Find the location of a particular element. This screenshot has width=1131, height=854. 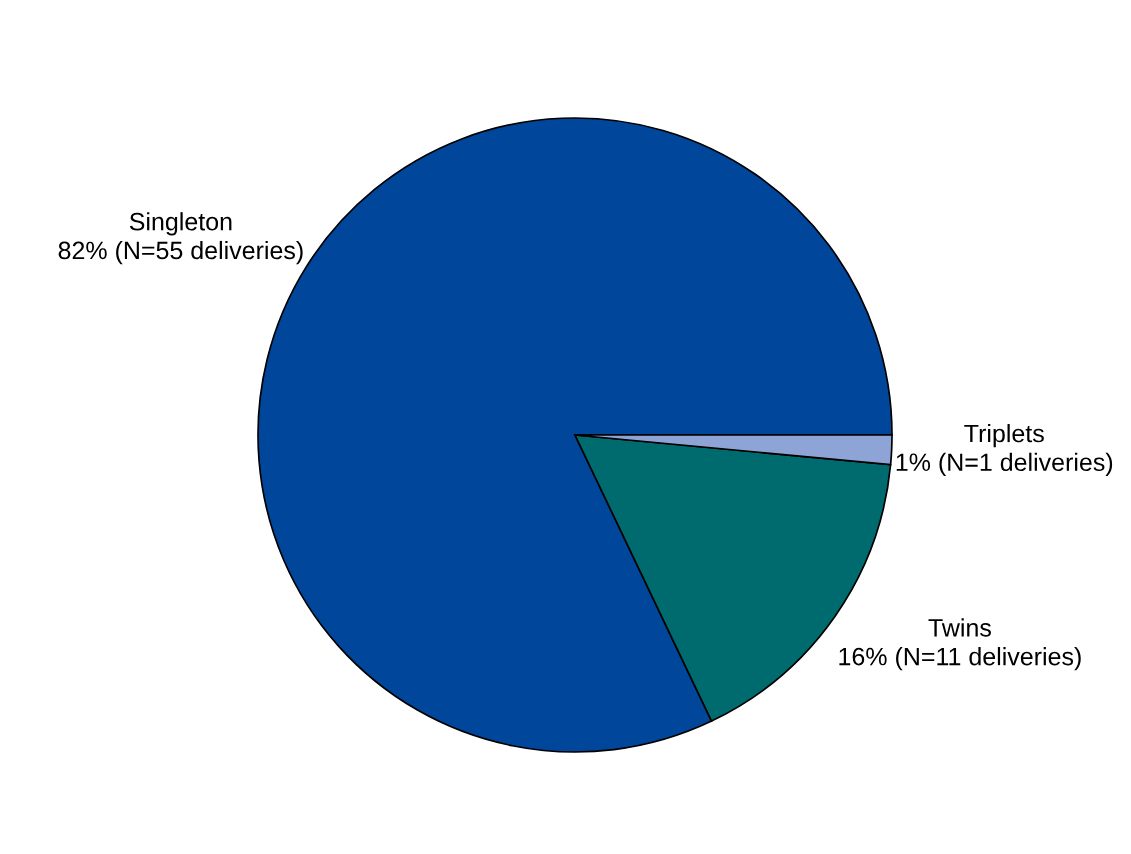

slice-label: Singleton is located at coordinates (180, 224).